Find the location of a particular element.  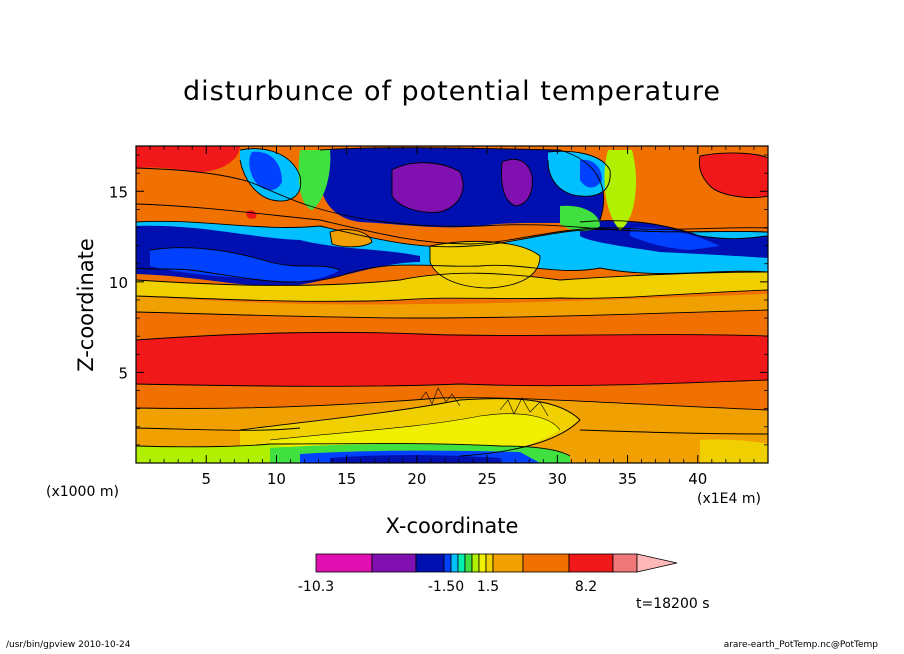

x-tick-label: 25 is located at coordinates (487, 479).